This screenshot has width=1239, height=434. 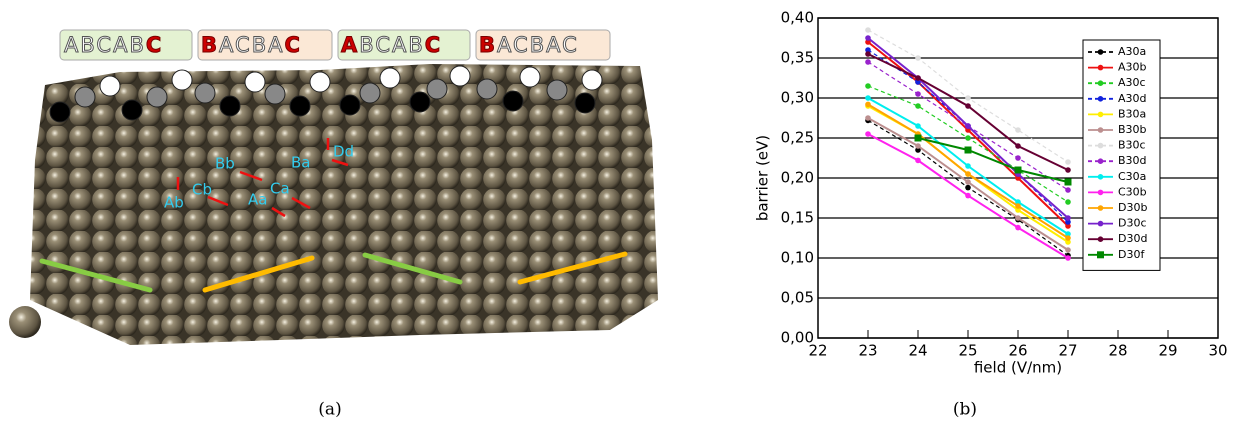 What do you see at coordinates (1132, 67) in the screenshot?
I see `legend-label: A30b` at bounding box center [1132, 67].